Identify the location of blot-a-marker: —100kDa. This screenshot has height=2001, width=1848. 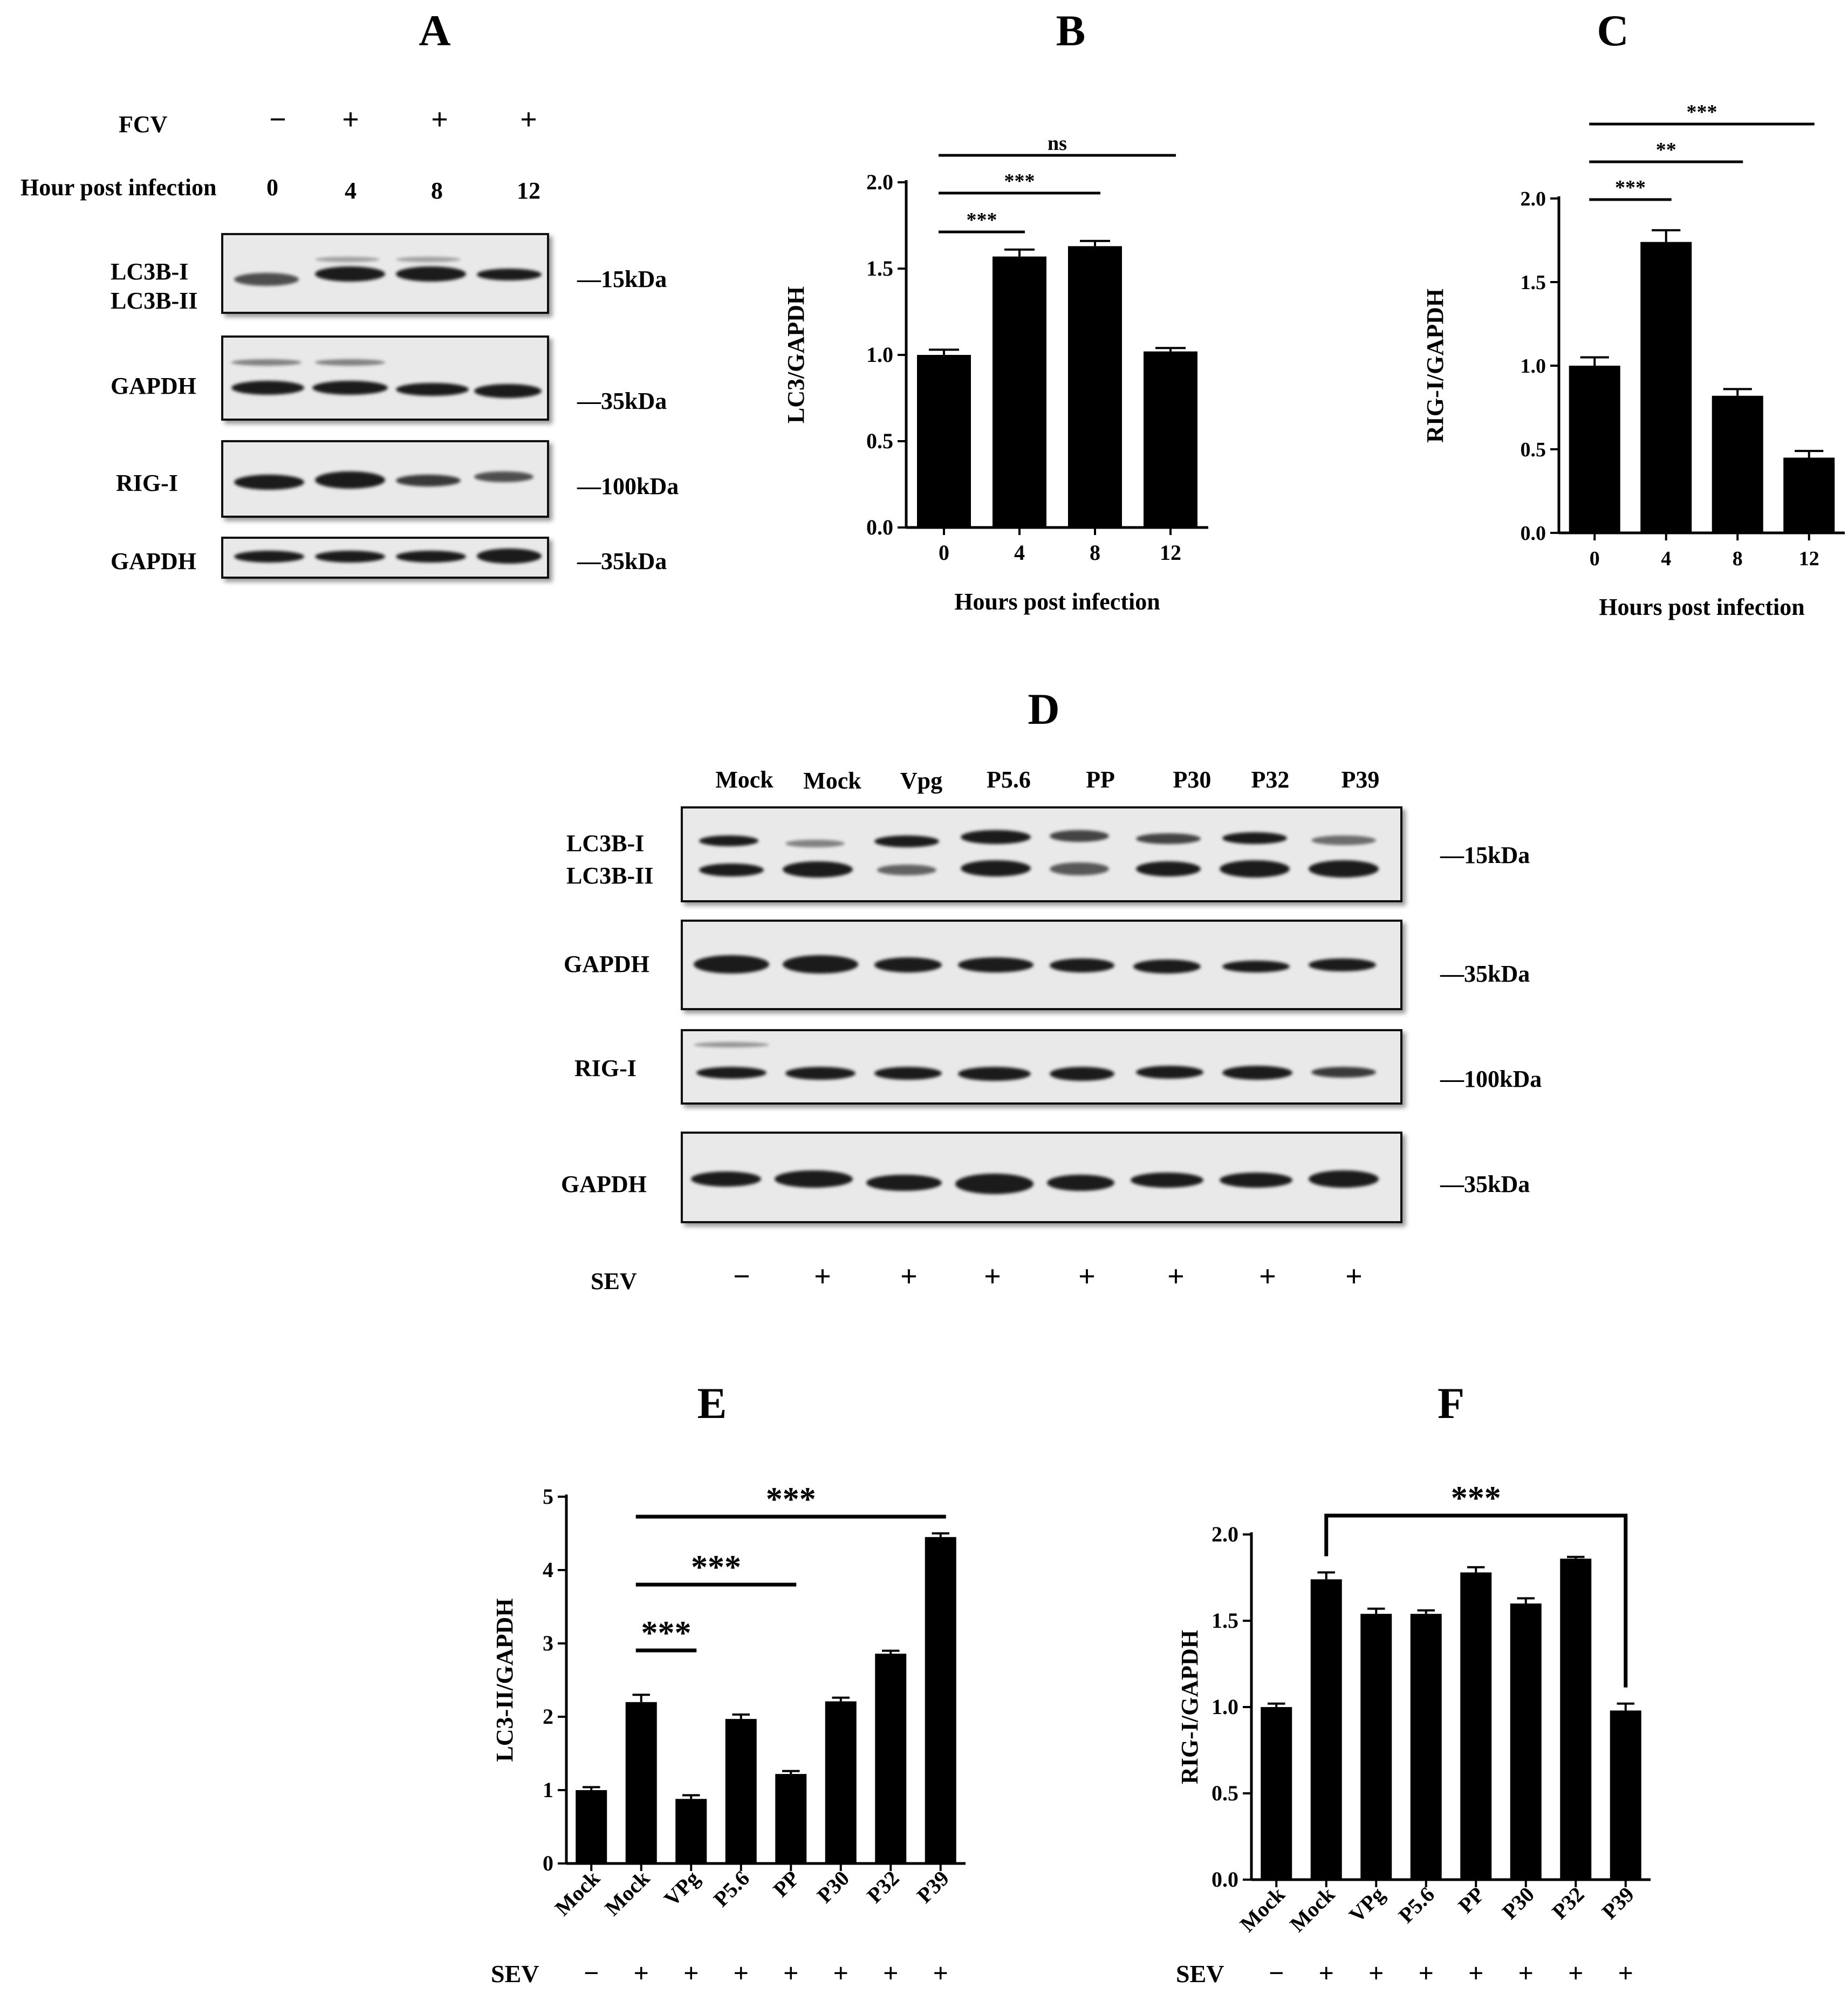
(628, 486).